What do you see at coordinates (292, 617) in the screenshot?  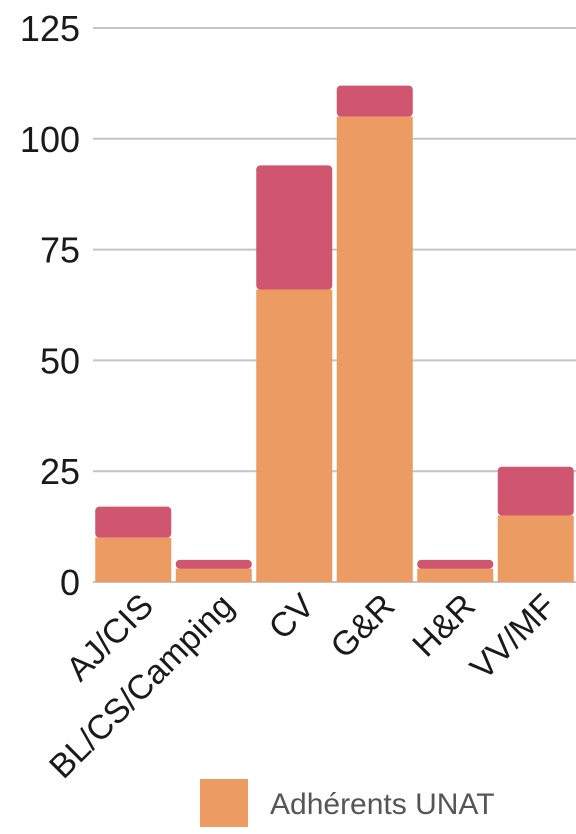 I see `x-tick-label-cv: CV` at bounding box center [292, 617].